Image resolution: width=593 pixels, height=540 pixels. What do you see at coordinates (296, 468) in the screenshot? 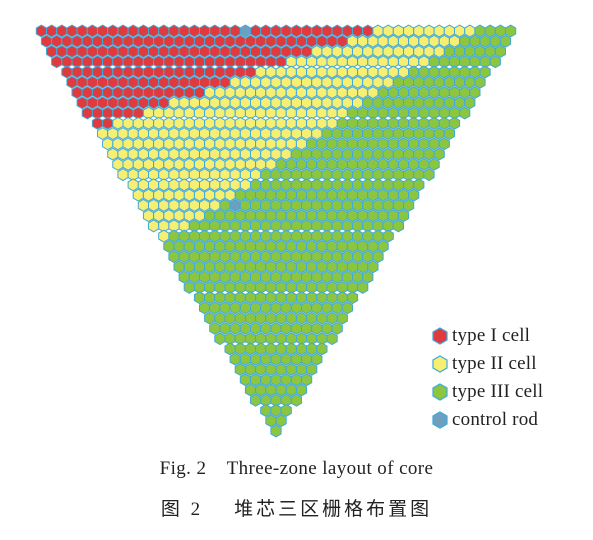
I see `figure-caption-english: Fig. 2 Three-zone layout of core` at bounding box center [296, 468].